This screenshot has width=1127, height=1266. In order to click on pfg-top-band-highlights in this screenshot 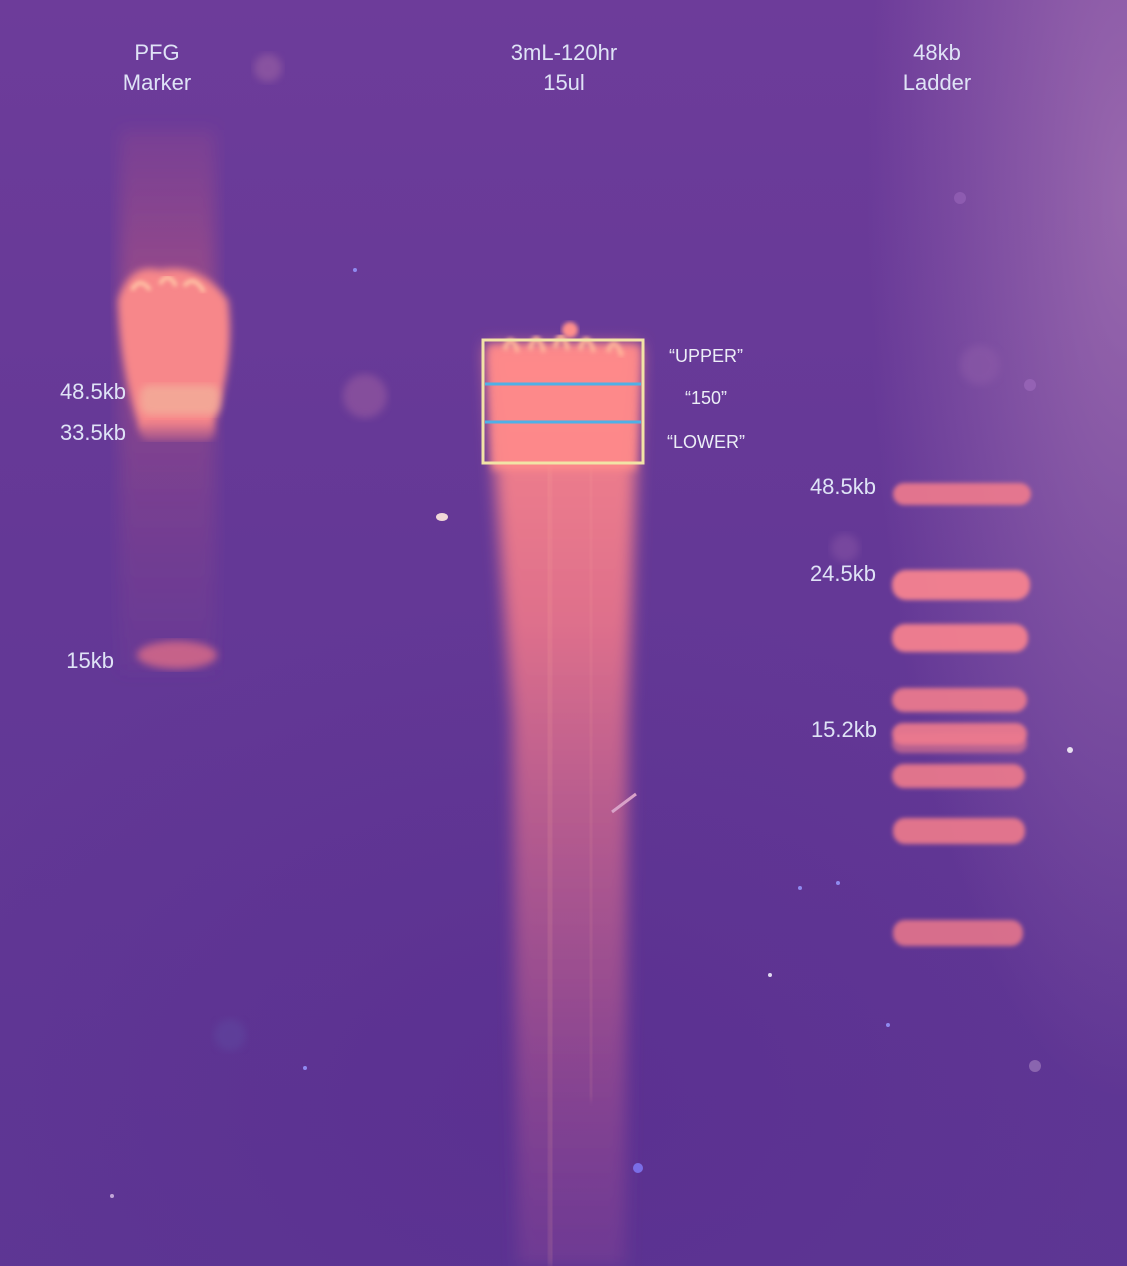, I will do `click(168, 284)`.